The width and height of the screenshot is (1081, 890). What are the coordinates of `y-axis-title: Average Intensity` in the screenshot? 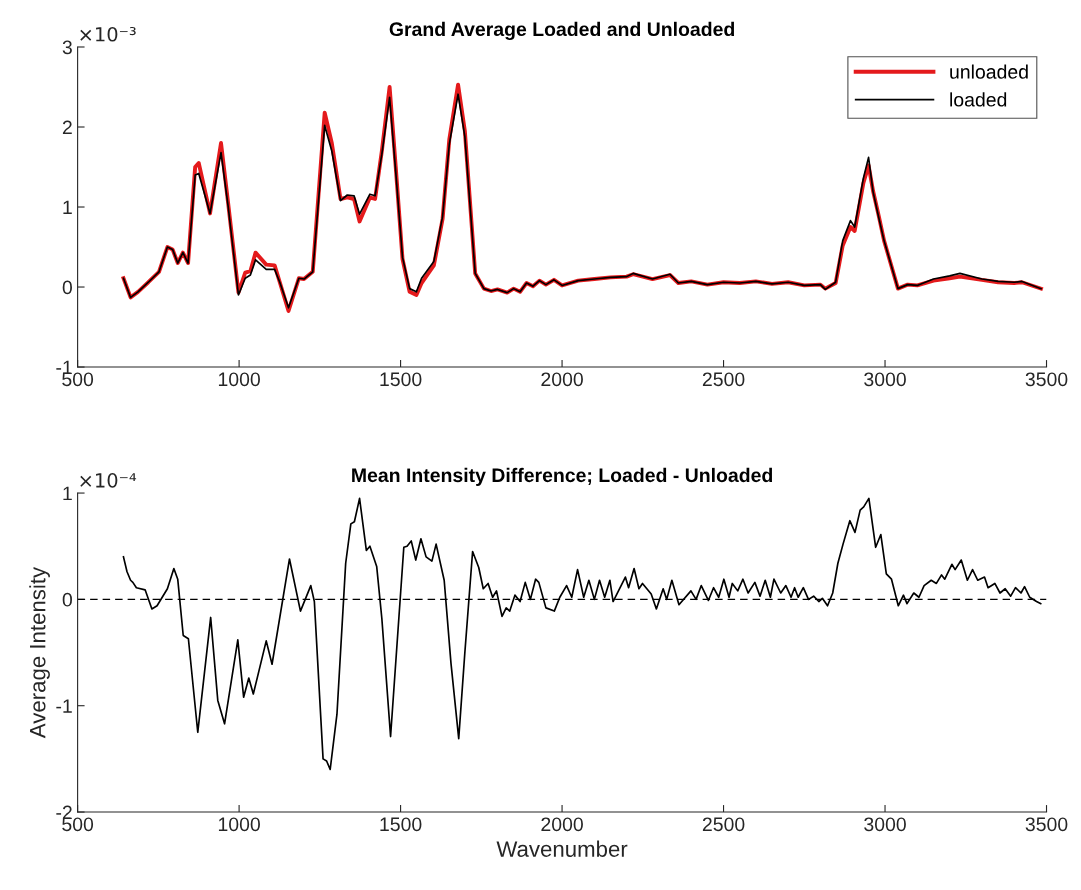 It's located at (39, 652).